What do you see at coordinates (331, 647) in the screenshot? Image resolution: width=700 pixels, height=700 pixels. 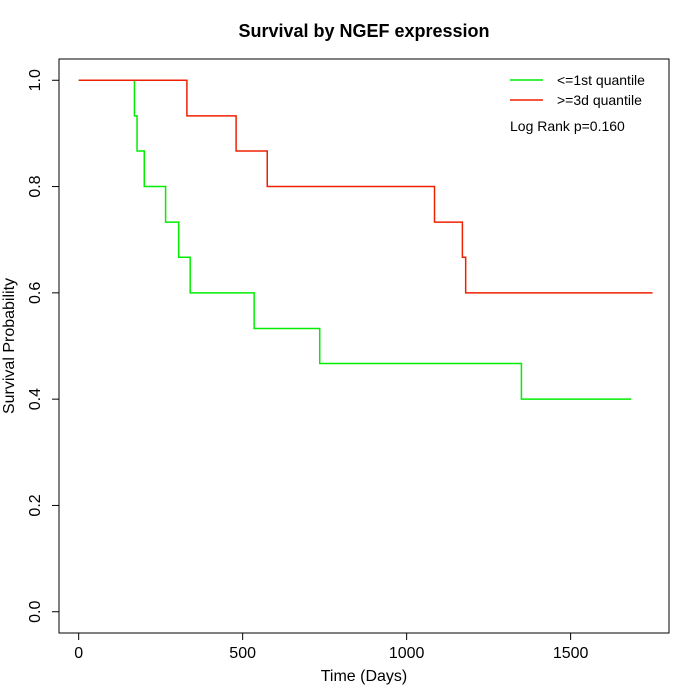 I see `x-axis: 0 500 1000 1500` at bounding box center [331, 647].